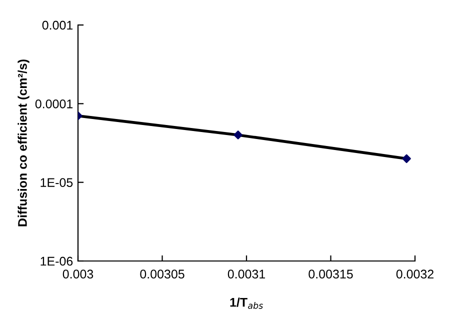 The width and height of the screenshot is (474, 326). I want to click on x-axis-title: 1/T$_{abs}$, so click(246, 303).